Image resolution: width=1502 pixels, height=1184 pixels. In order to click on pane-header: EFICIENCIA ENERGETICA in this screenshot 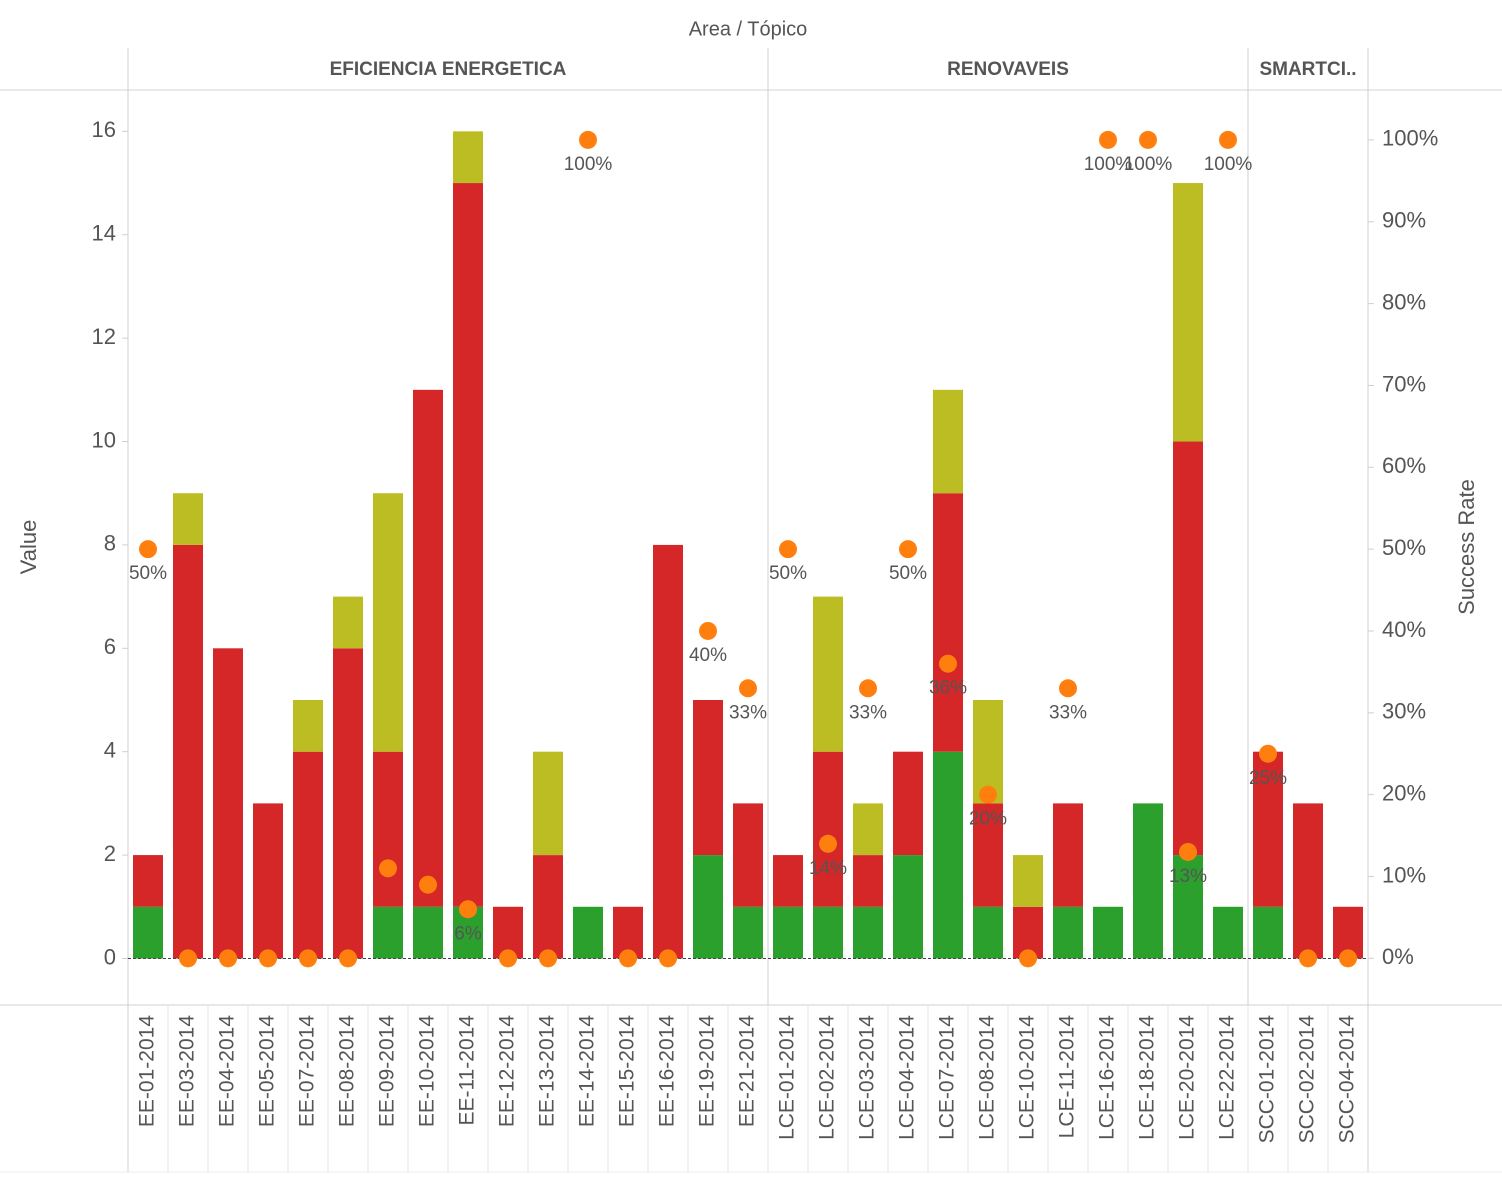, I will do `click(448, 69)`.